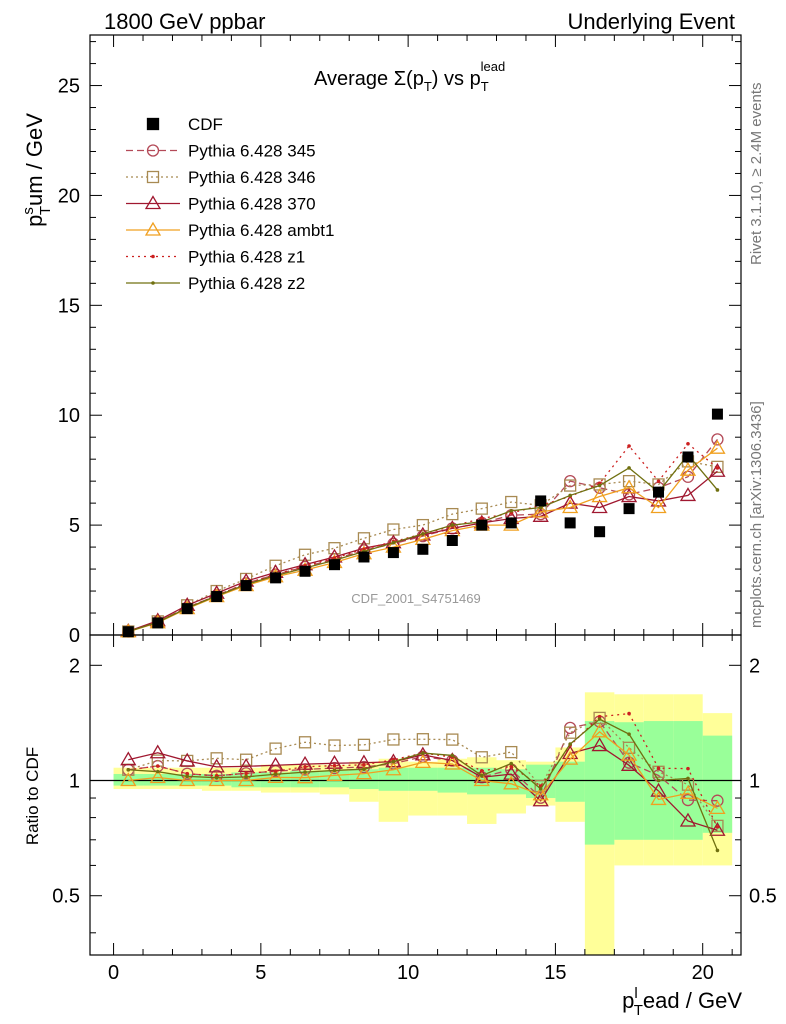 The height and width of the screenshot is (1024, 786). I want to click on mcplots-label: mcplots.cern.ch [arXiv:1306.3436], so click(756, 514).